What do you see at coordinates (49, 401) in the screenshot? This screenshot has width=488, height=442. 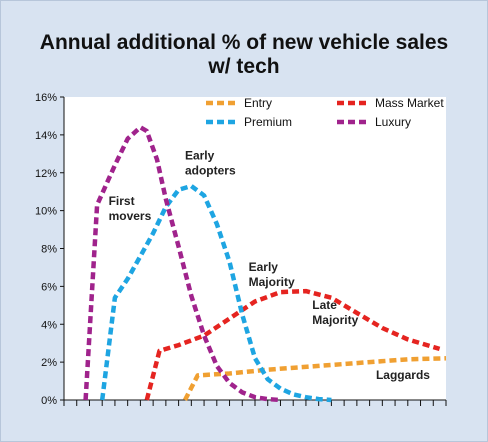 I see `y-tick-label: 0%` at bounding box center [49, 401].